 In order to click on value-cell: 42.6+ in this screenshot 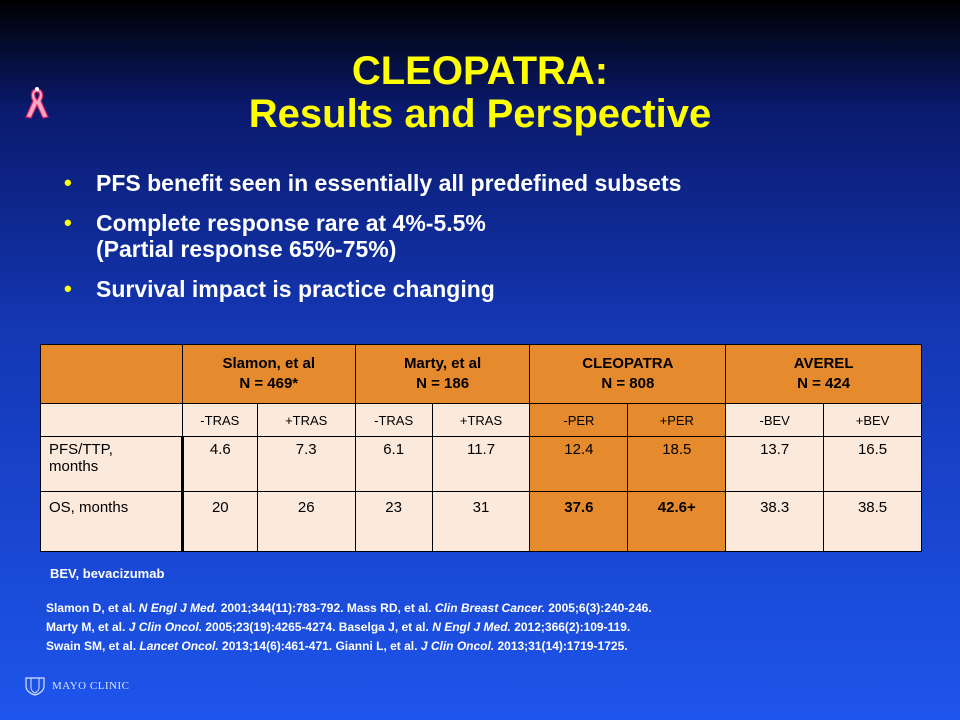, I will do `click(677, 521)`.